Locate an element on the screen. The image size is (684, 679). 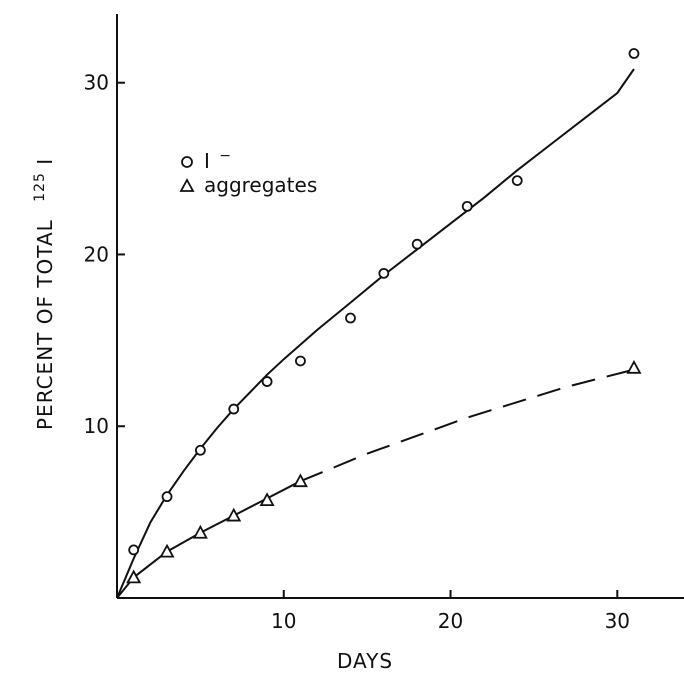
legend-circle-marker is located at coordinates (187, 162).